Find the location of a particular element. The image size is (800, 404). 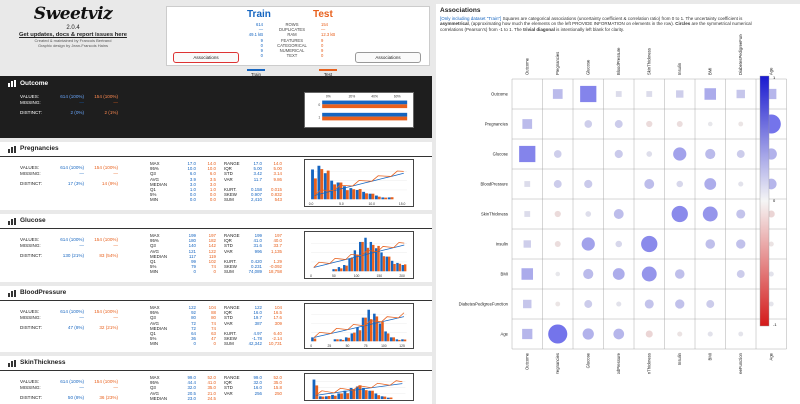

distinct-train: 2 (0%) is located at coordinates (77, 113).